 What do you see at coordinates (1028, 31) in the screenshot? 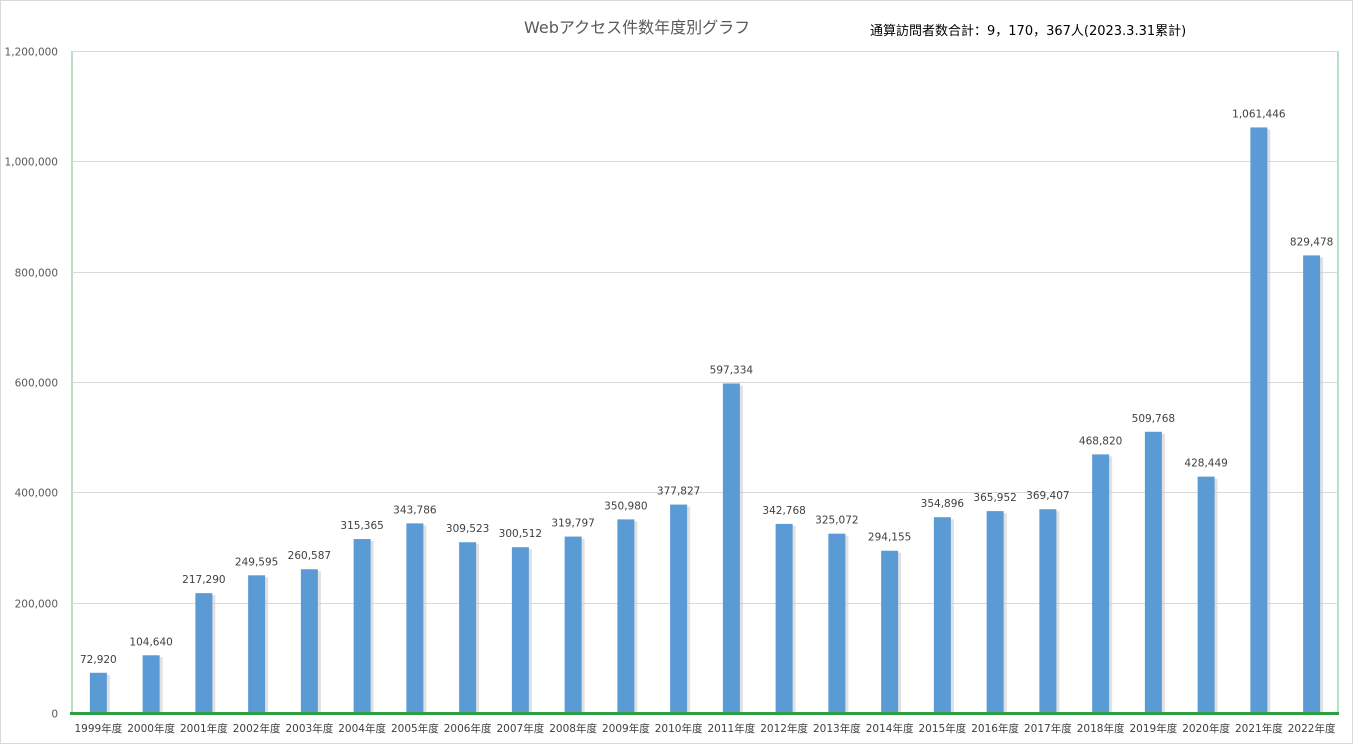
I see `visitor-total-annotation: 通算訪問者数合計：9，170，367人(2023.3.31累計)` at bounding box center [1028, 31].